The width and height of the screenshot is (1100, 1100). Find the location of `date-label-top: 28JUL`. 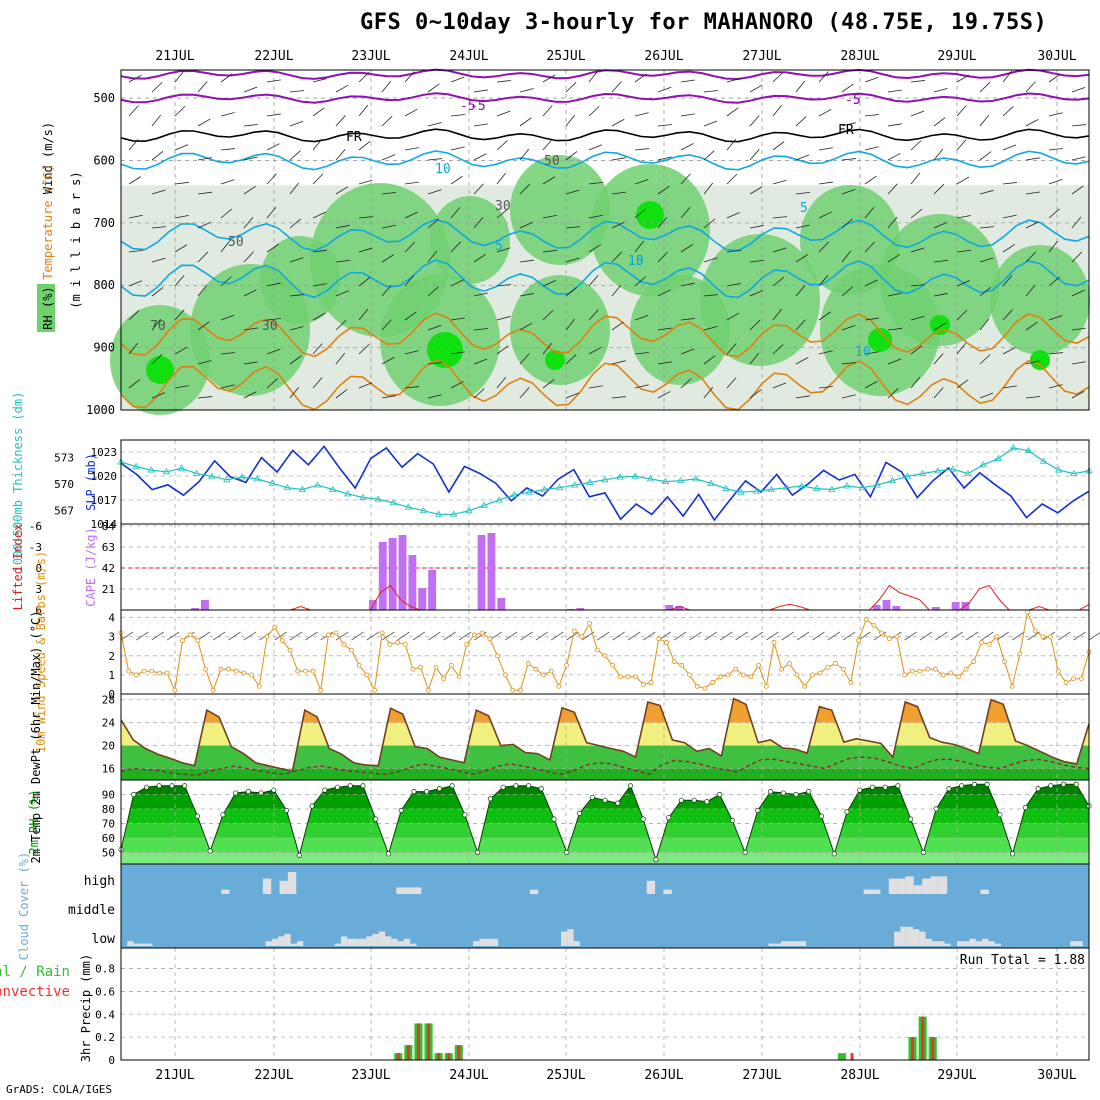

date-label-top: 28JUL is located at coordinates (859, 56).